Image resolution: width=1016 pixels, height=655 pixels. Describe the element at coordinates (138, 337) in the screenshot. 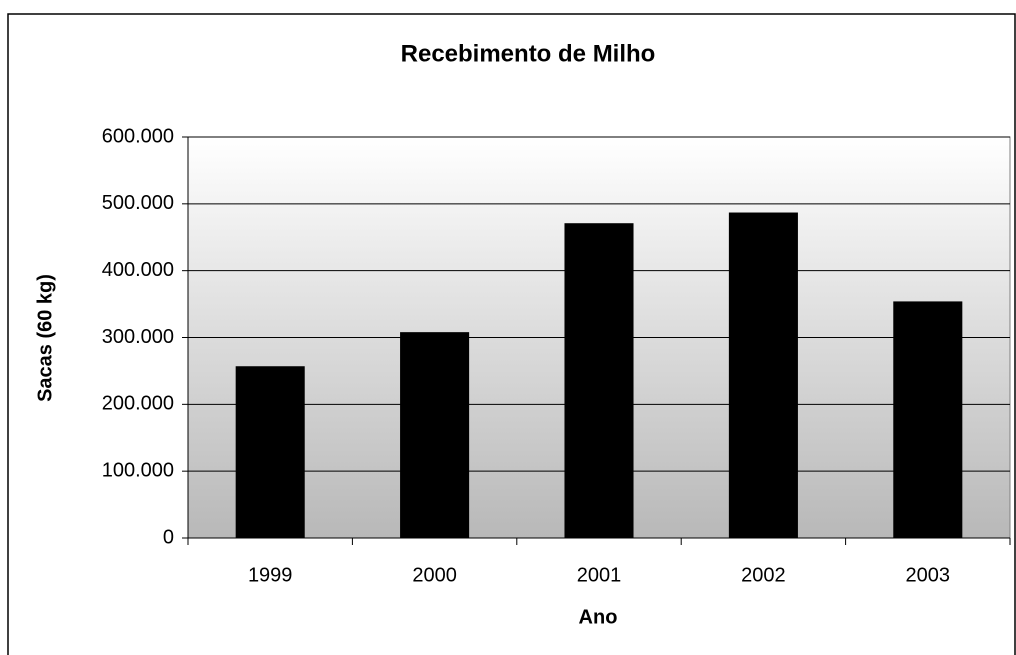

I see `y-tick-label: 300.000` at that location.